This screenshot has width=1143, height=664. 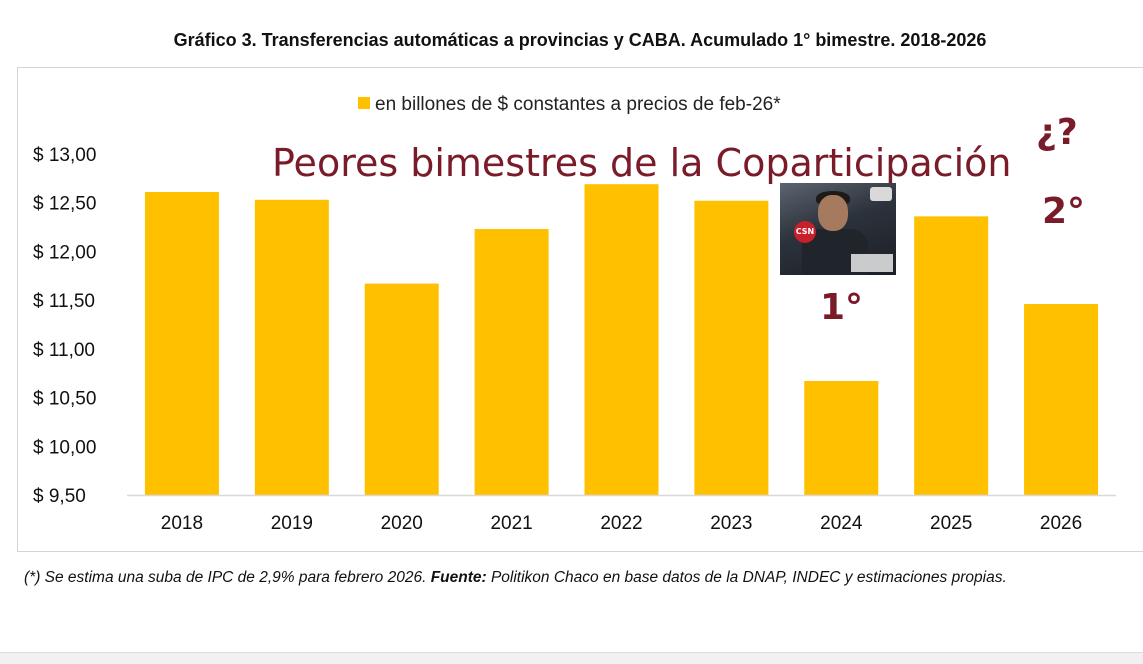 I want to click on x-tick-label: 2021, so click(x=511, y=523).